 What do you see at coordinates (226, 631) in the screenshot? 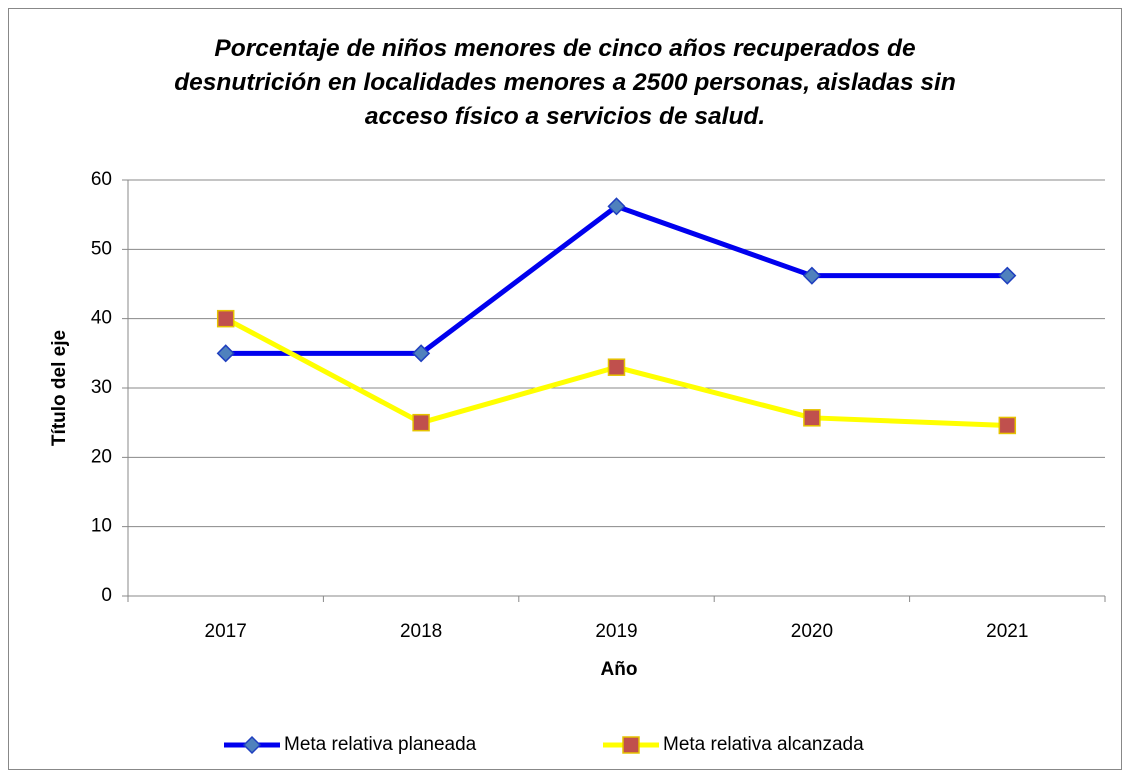
I see `x-tick-label: 2017` at bounding box center [226, 631].